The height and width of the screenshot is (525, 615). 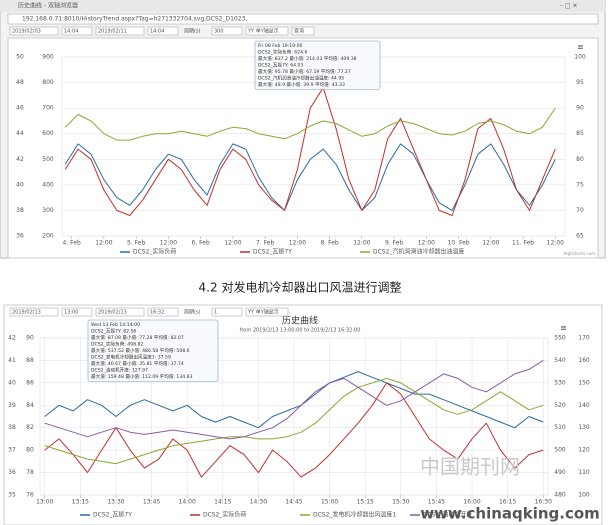 What do you see at coordinates (30, 338) in the screenshot?
I see `y-tick-label: 90` at bounding box center [30, 338].